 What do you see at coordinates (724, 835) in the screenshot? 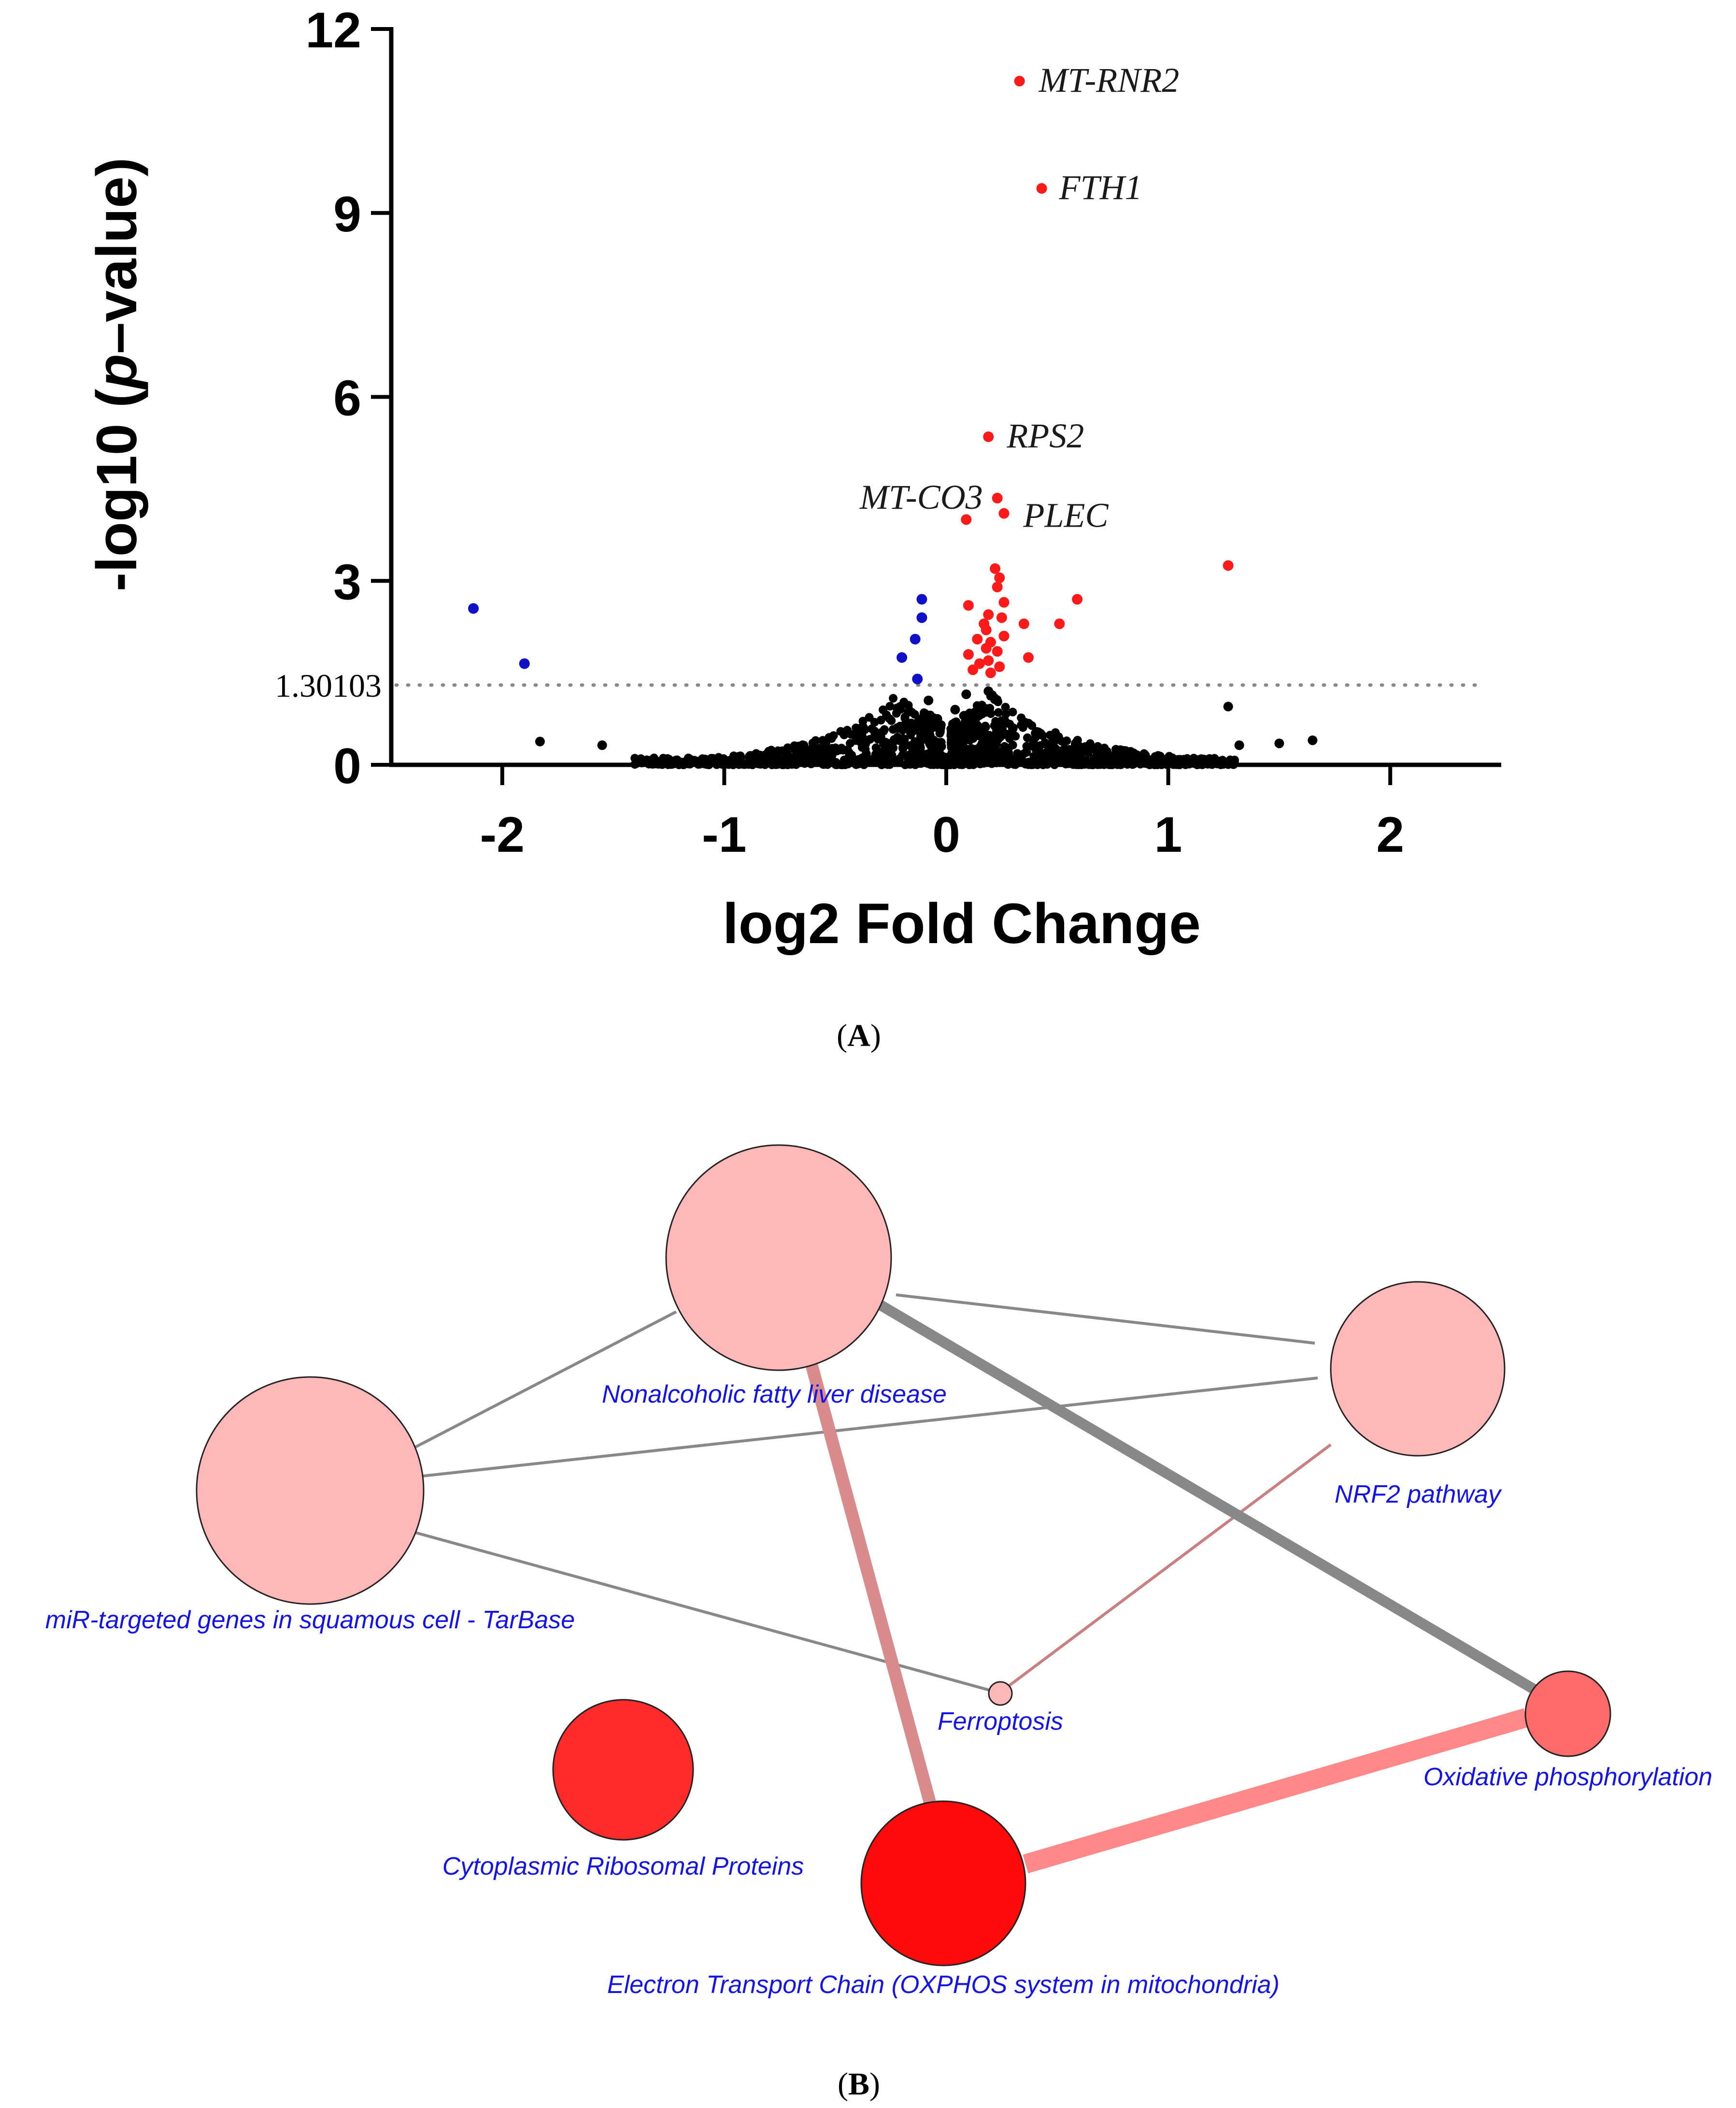
I see `x-tick-label: -1` at bounding box center [724, 835].